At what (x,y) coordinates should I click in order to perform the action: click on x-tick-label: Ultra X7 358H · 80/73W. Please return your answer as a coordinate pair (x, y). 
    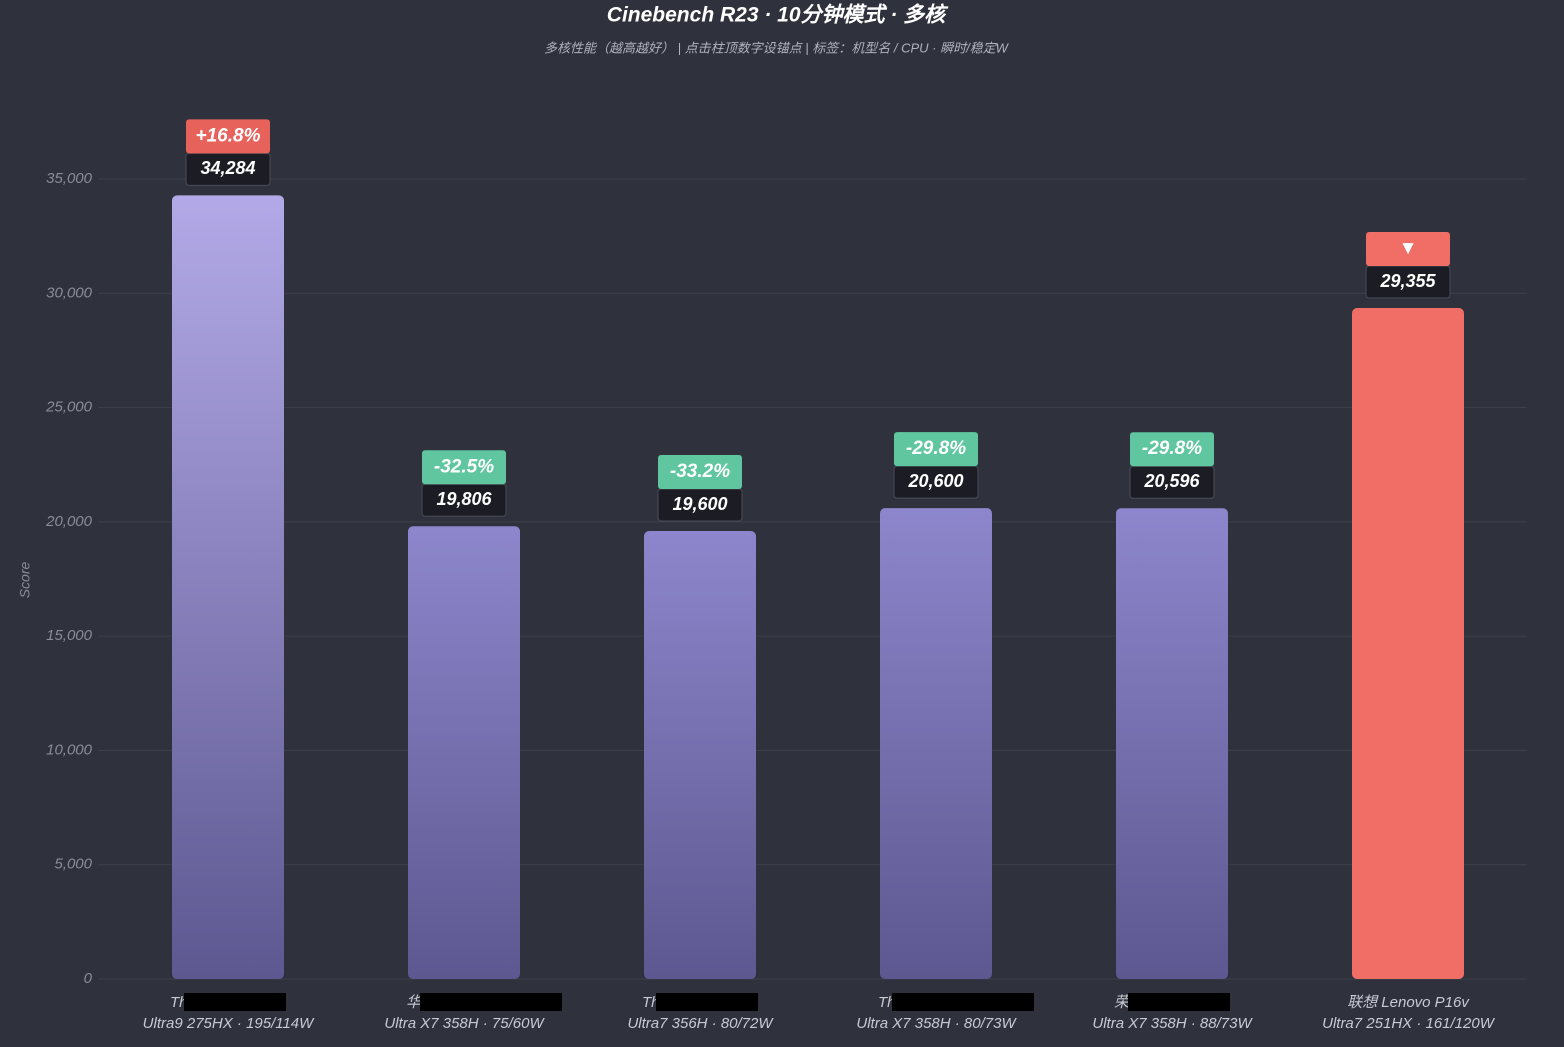
    Looking at the image, I should click on (936, 1023).